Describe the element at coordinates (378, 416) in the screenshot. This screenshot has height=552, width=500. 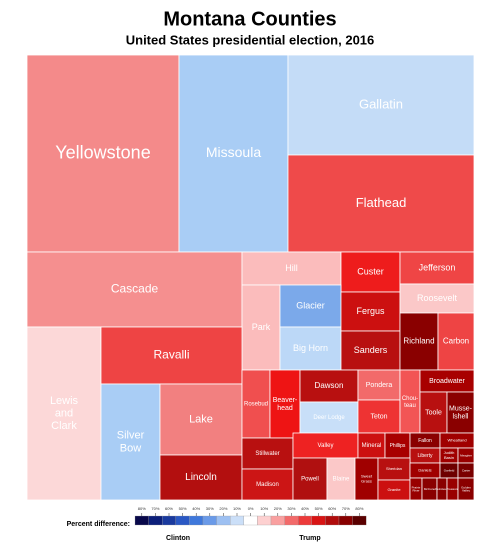
I see `county-label: Teton` at that location.